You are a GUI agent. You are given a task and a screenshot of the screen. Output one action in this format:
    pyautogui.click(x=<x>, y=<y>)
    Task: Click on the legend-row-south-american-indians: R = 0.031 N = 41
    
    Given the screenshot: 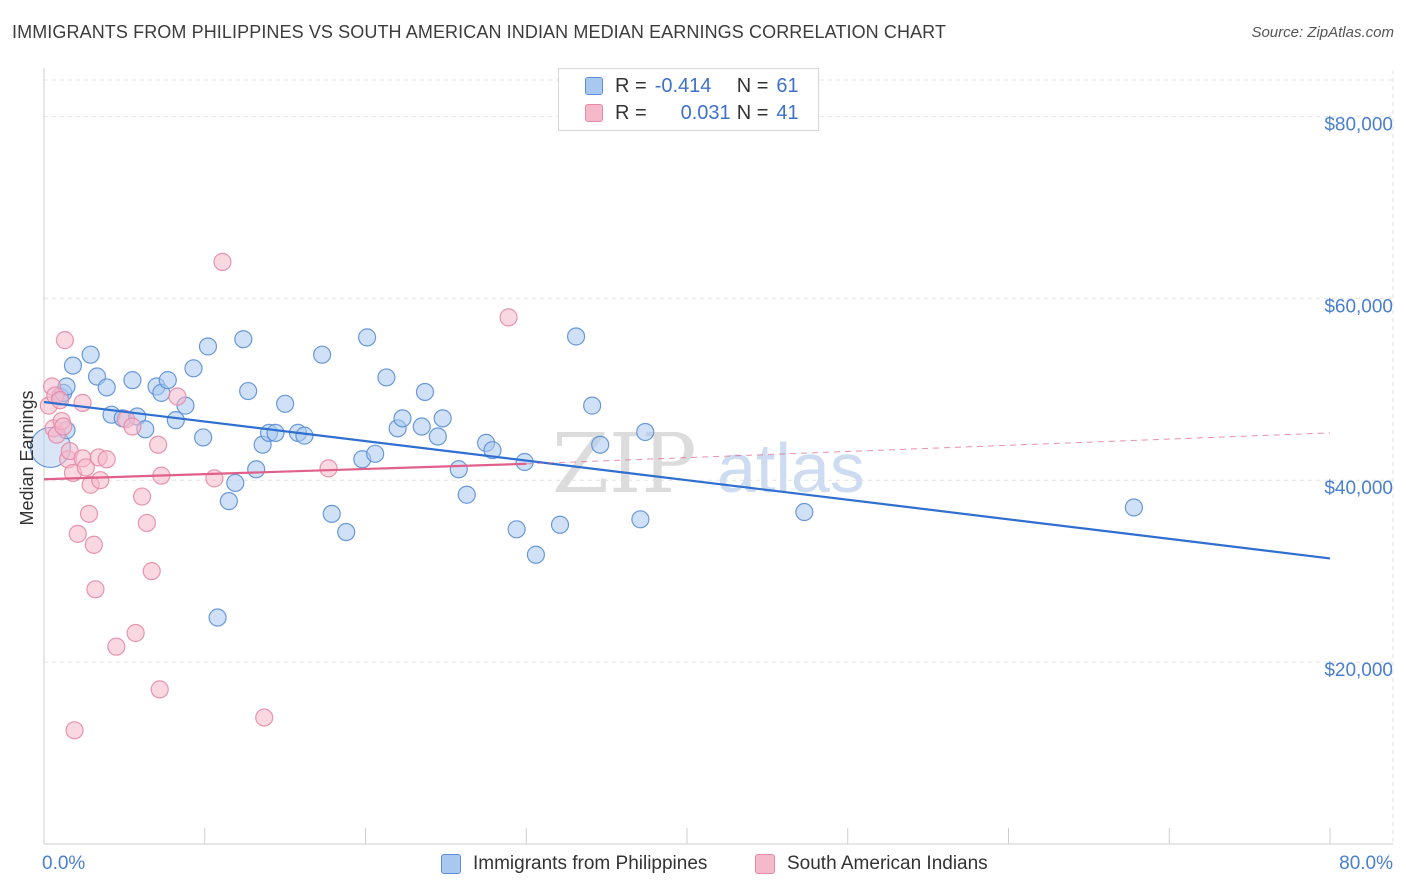 What is the action you would take?
    pyautogui.click(x=692, y=113)
    